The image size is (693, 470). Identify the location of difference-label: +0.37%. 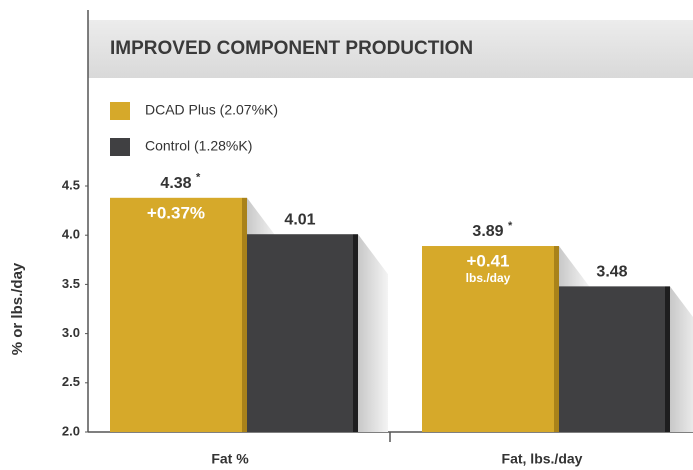
(176, 212).